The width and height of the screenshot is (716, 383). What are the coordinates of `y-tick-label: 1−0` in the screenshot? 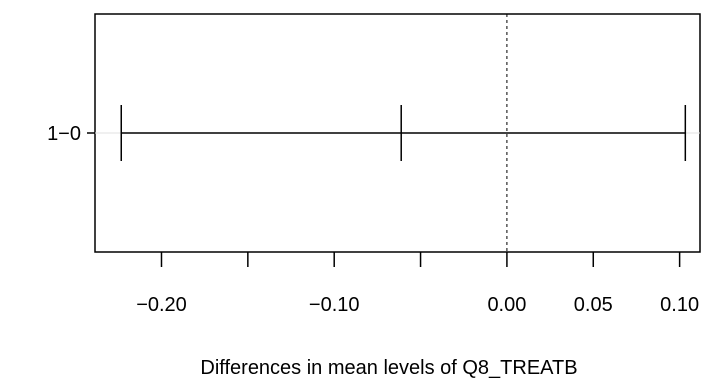 It's located at (64, 134).